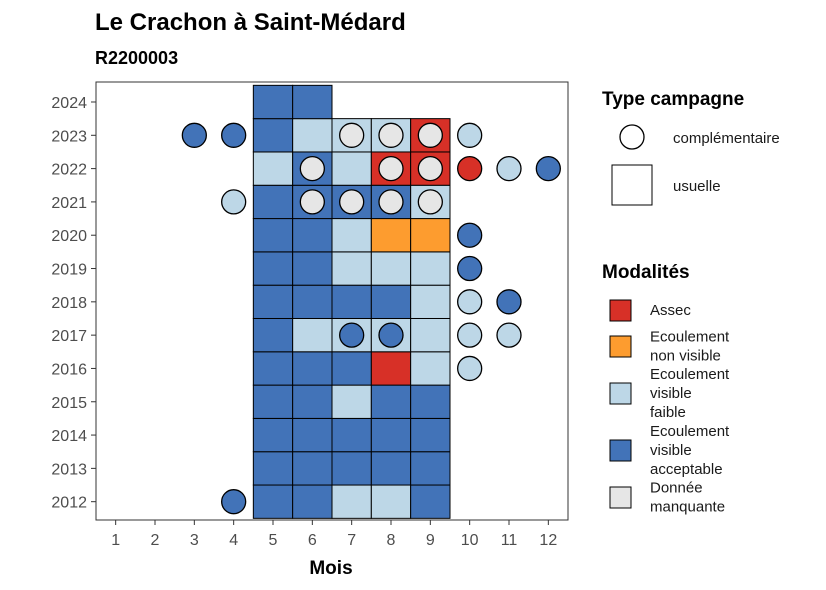 This screenshot has height=590, width=826. What do you see at coordinates (726, 138) in the screenshot?
I see `legend-label-complementaire: complémentaire` at bounding box center [726, 138].